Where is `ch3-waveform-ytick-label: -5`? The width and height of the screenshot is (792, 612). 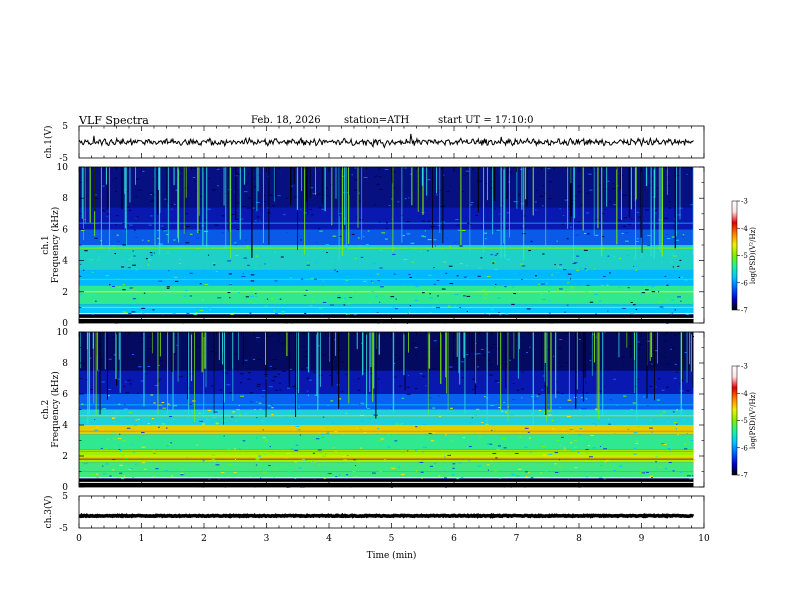
ch3-waveform-ytick-label: -5 is located at coordinates (63, 529).